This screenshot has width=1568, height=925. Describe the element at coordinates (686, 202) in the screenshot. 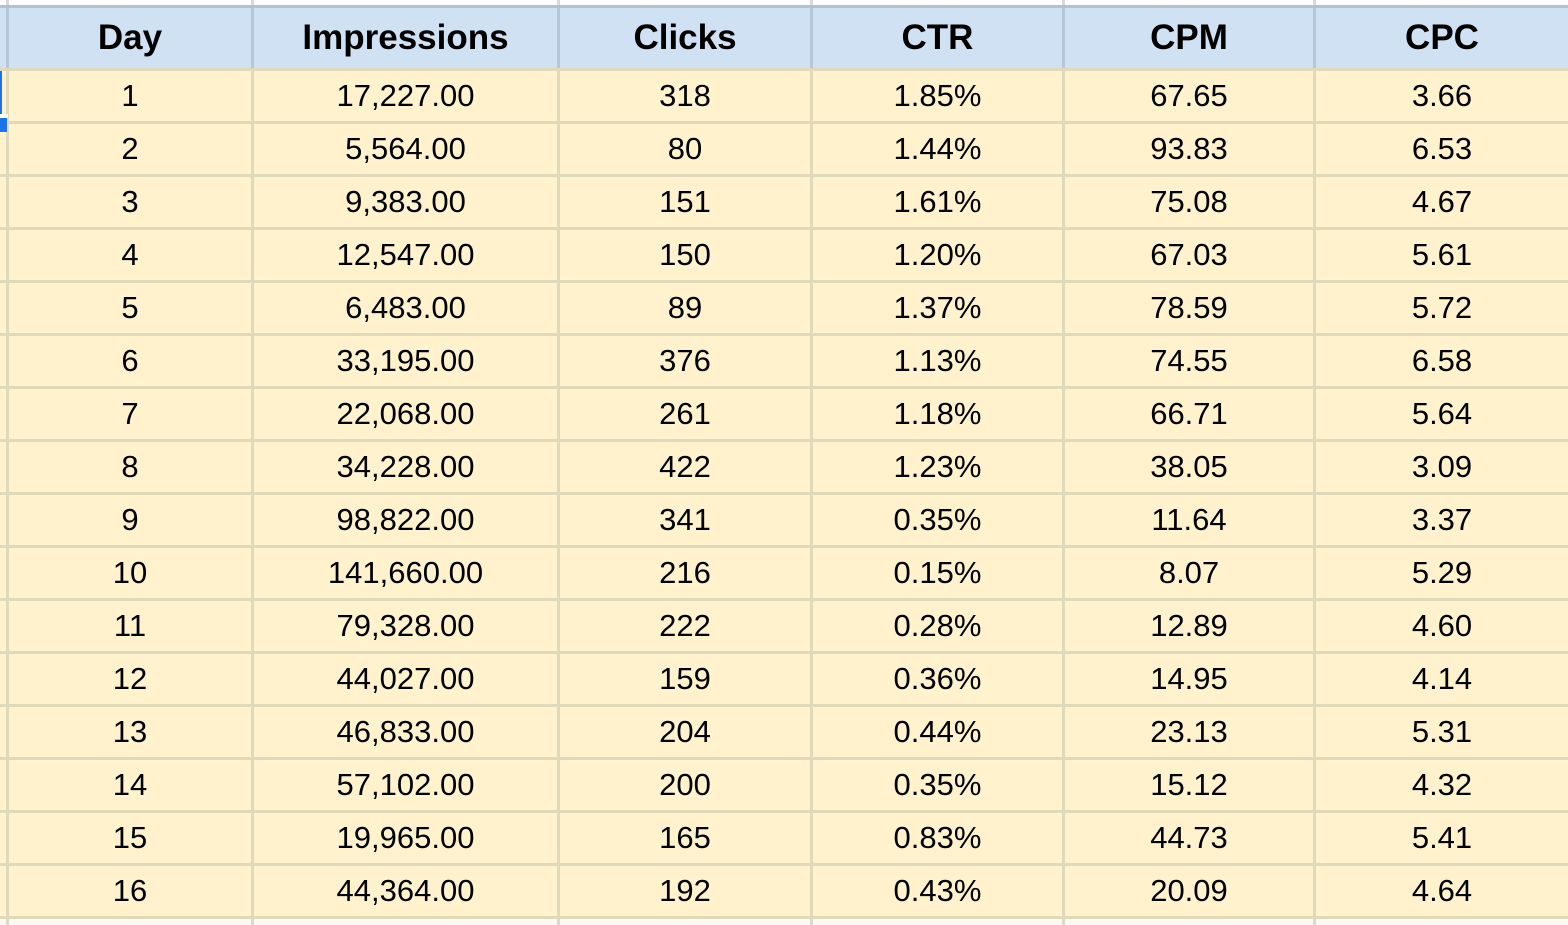

I see `cell-clicks: 151` at that location.